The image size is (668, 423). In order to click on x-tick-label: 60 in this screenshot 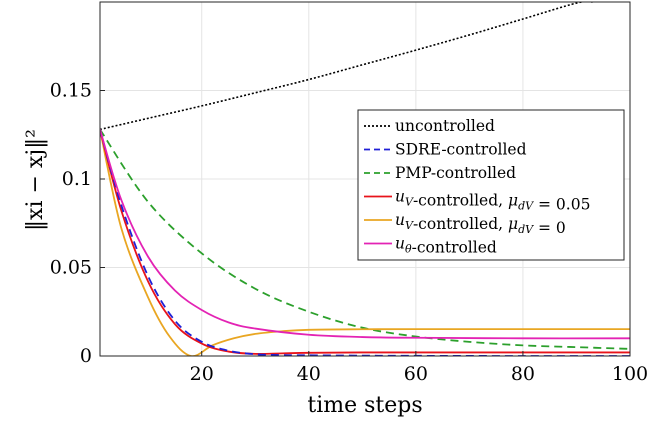, I will do `click(416, 374)`.